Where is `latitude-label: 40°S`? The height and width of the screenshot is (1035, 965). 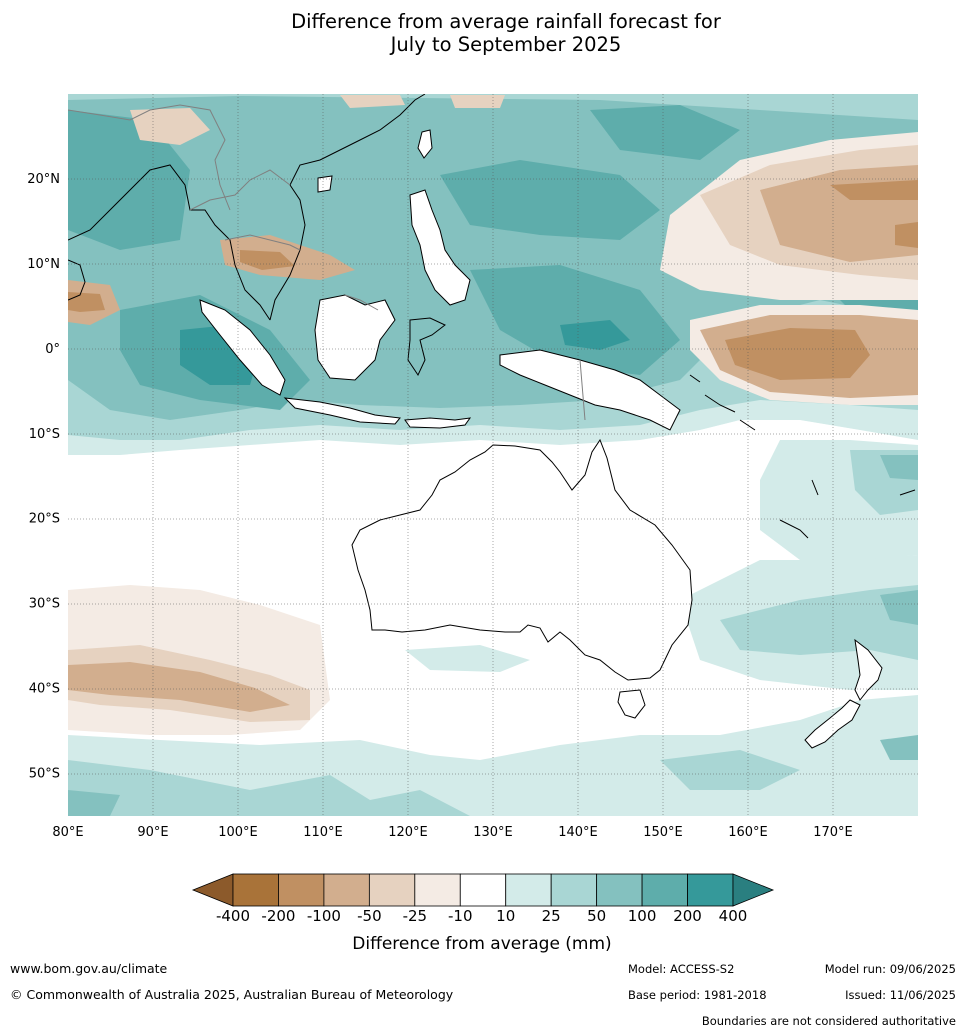
latitude-label: 40°S is located at coordinates (44, 689).